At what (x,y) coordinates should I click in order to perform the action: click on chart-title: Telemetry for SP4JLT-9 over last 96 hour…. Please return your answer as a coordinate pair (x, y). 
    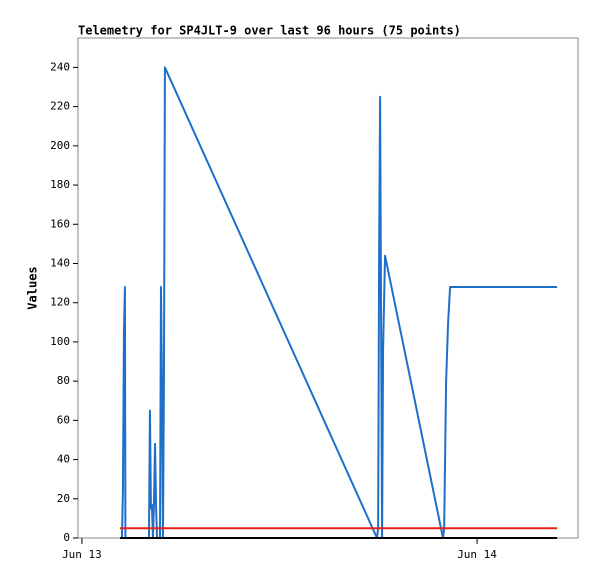
    Looking at the image, I should click on (269, 31).